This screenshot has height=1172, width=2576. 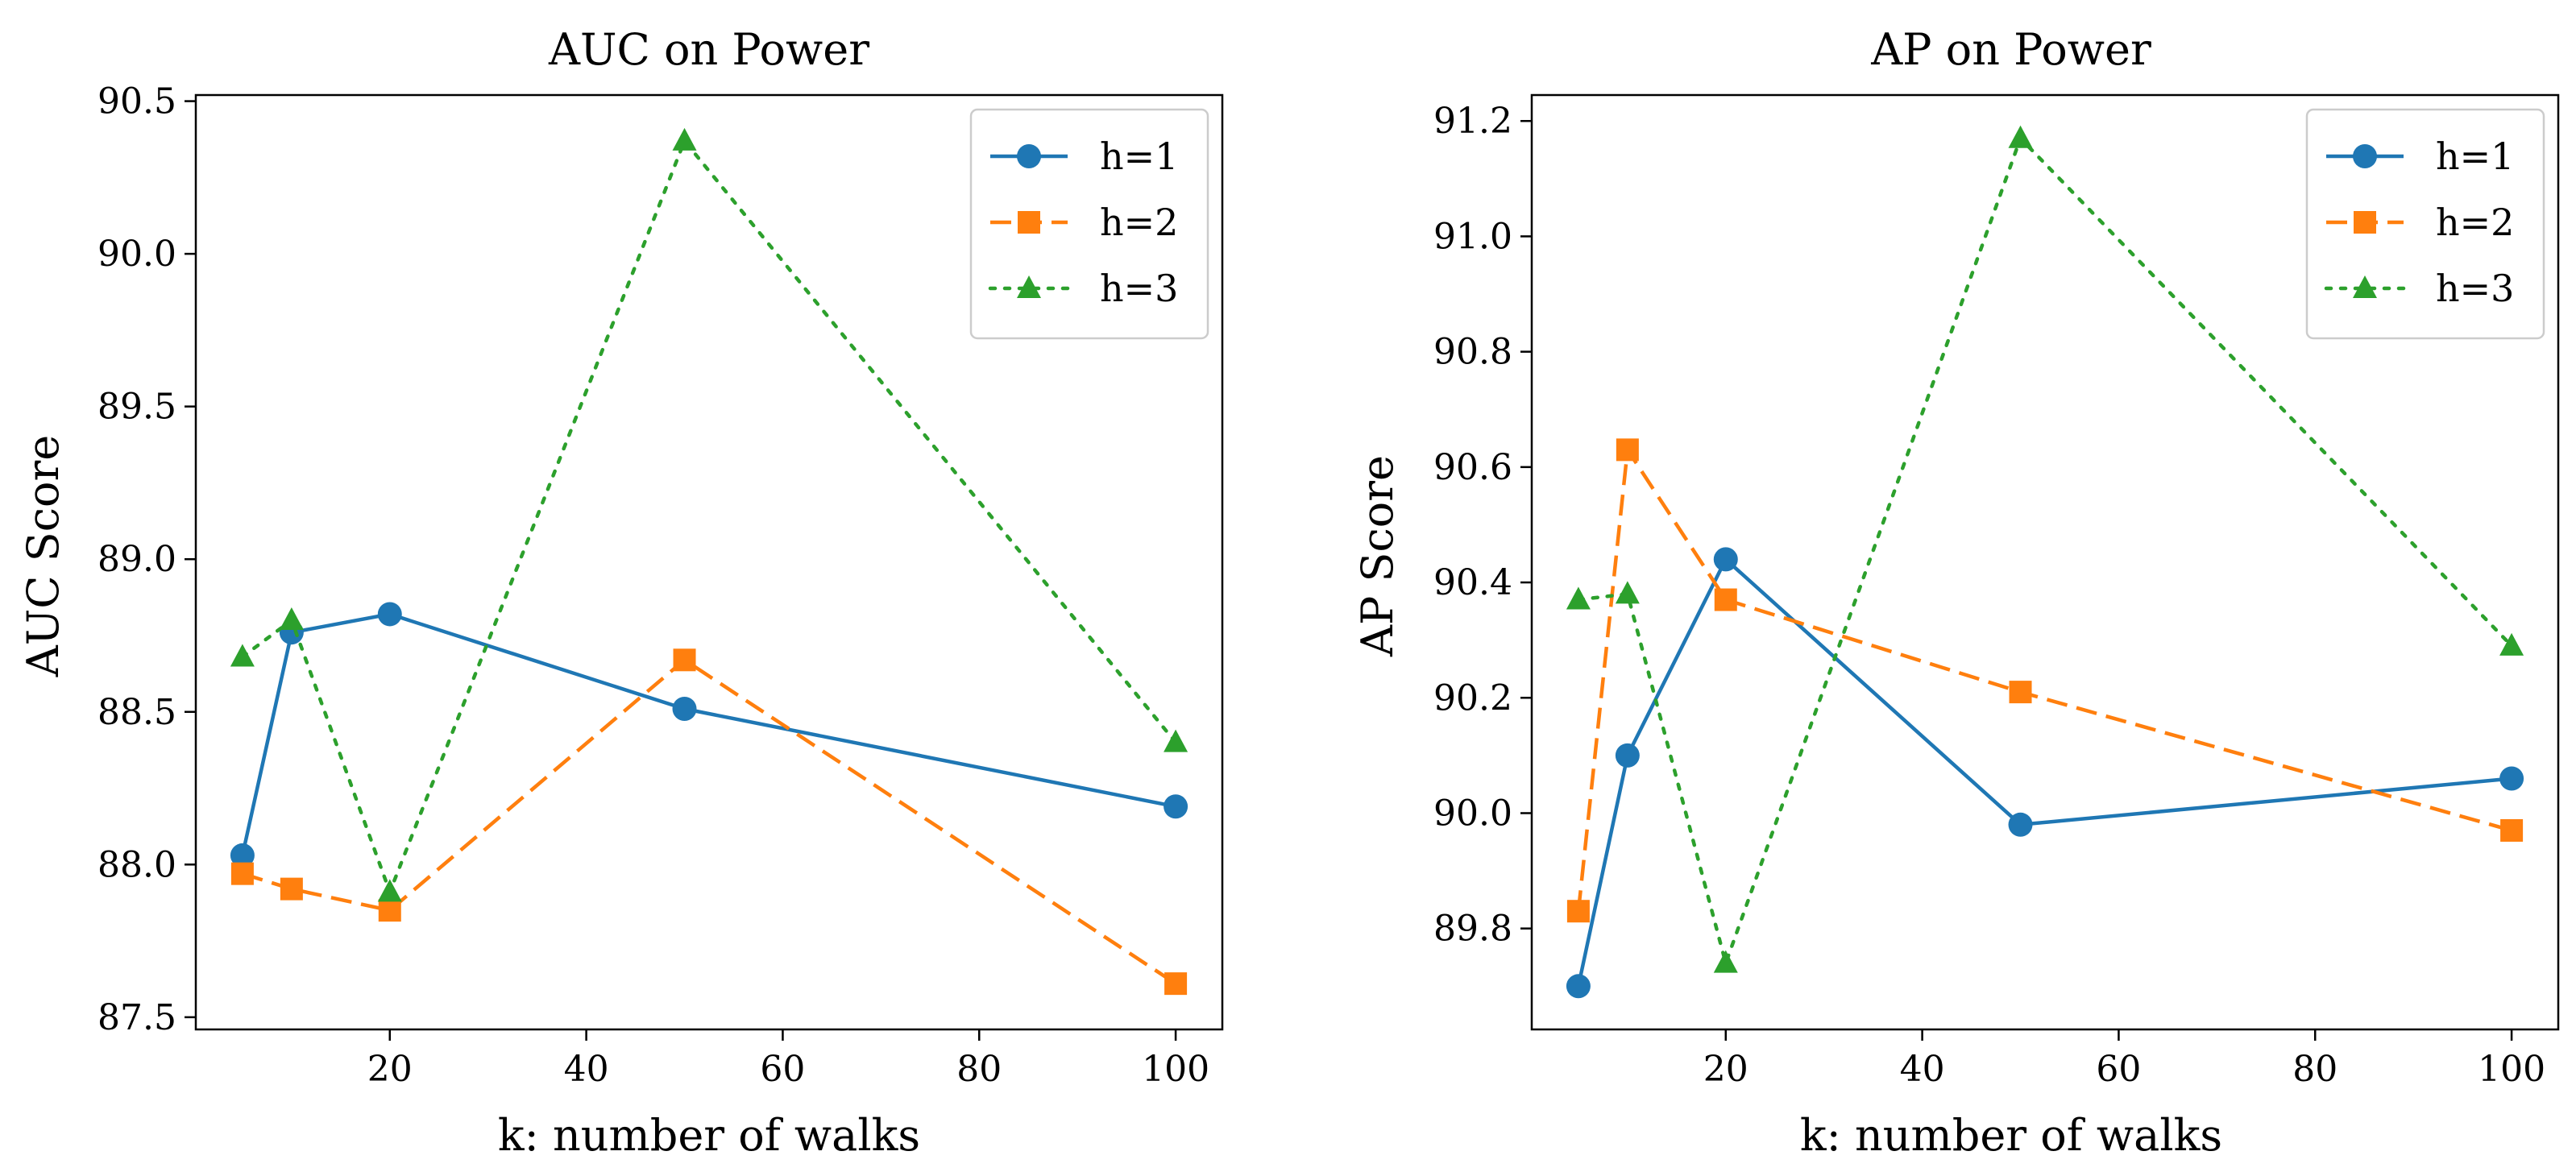 What do you see at coordinates (1377, 556) in the screenshot?
I see `ap-y-axis-label: AP Score` at bounding box center [1377, 556].